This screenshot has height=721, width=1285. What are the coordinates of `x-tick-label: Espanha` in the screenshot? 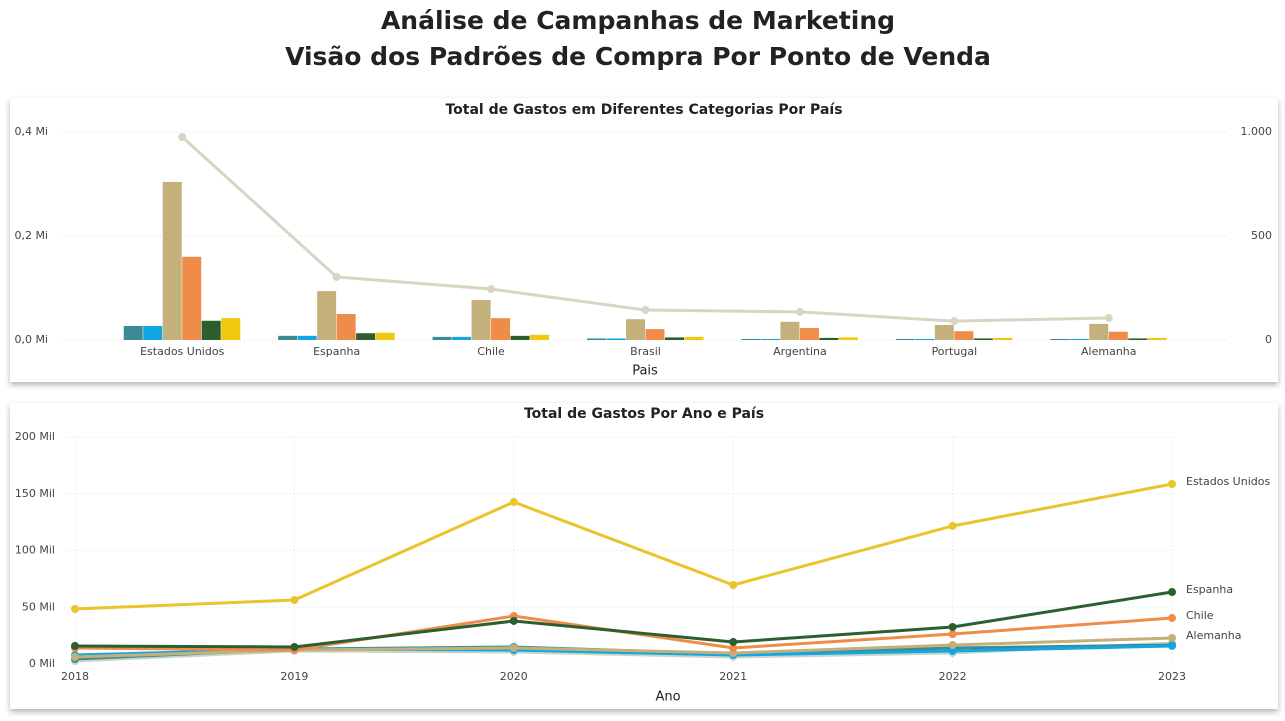 It's located at (336, 351).